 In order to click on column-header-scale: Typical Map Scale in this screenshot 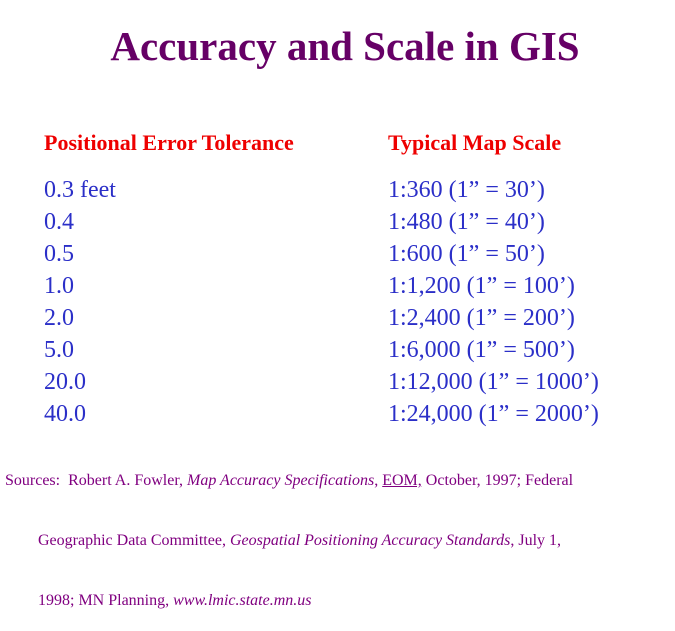, I will do `click(475, 142)`.